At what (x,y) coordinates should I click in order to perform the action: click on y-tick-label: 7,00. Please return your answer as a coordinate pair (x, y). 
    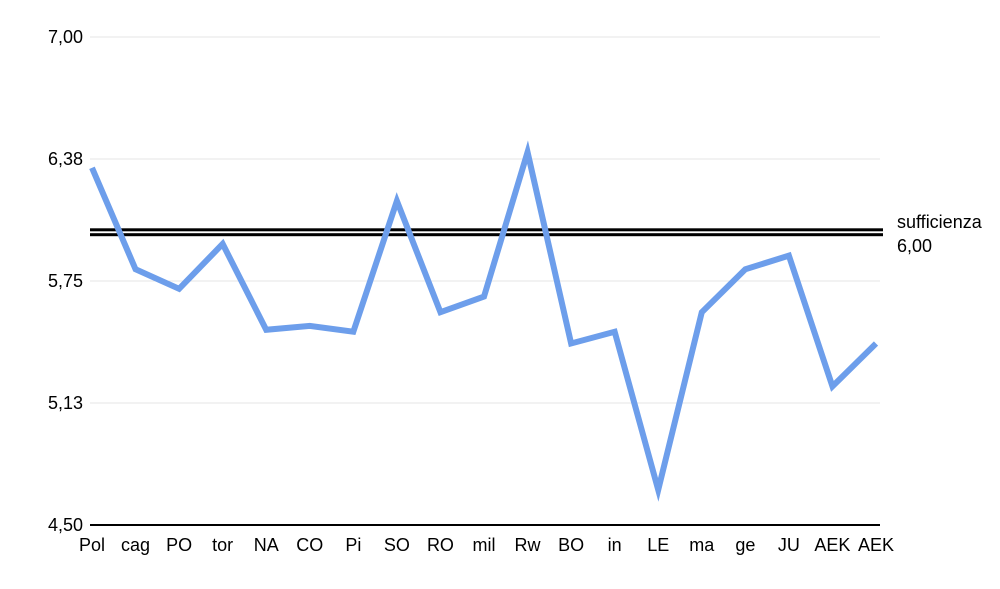
    Looking at the image, I should click on (65, 37).